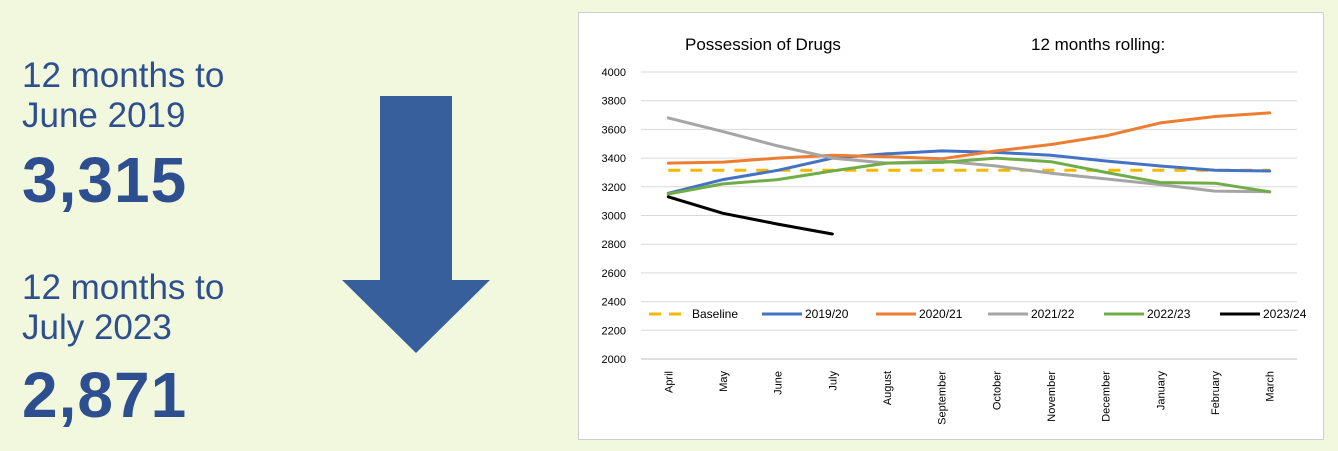 This screenshot has width=1338, height=451. What do you see at coordinates (614, 102) in the screenshot?
I see `y-tick-label: 3800` at bounding box center [614, 102].